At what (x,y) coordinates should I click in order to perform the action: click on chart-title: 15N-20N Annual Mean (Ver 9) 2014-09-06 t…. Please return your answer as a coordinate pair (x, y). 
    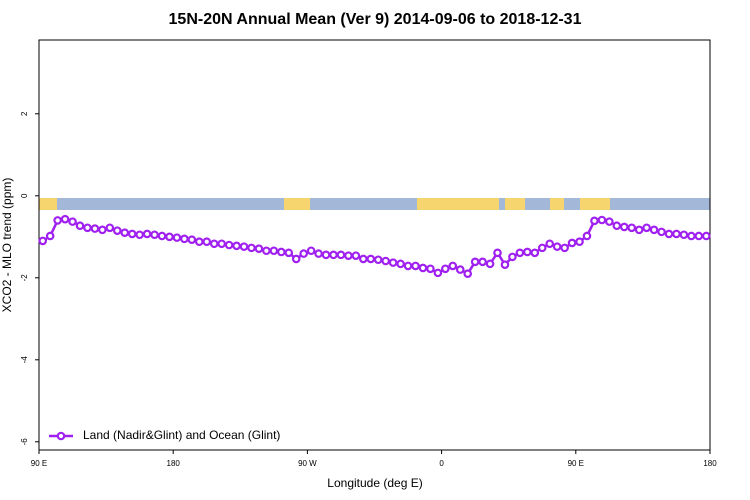
    Looking at the image, I should click on (375, 19).